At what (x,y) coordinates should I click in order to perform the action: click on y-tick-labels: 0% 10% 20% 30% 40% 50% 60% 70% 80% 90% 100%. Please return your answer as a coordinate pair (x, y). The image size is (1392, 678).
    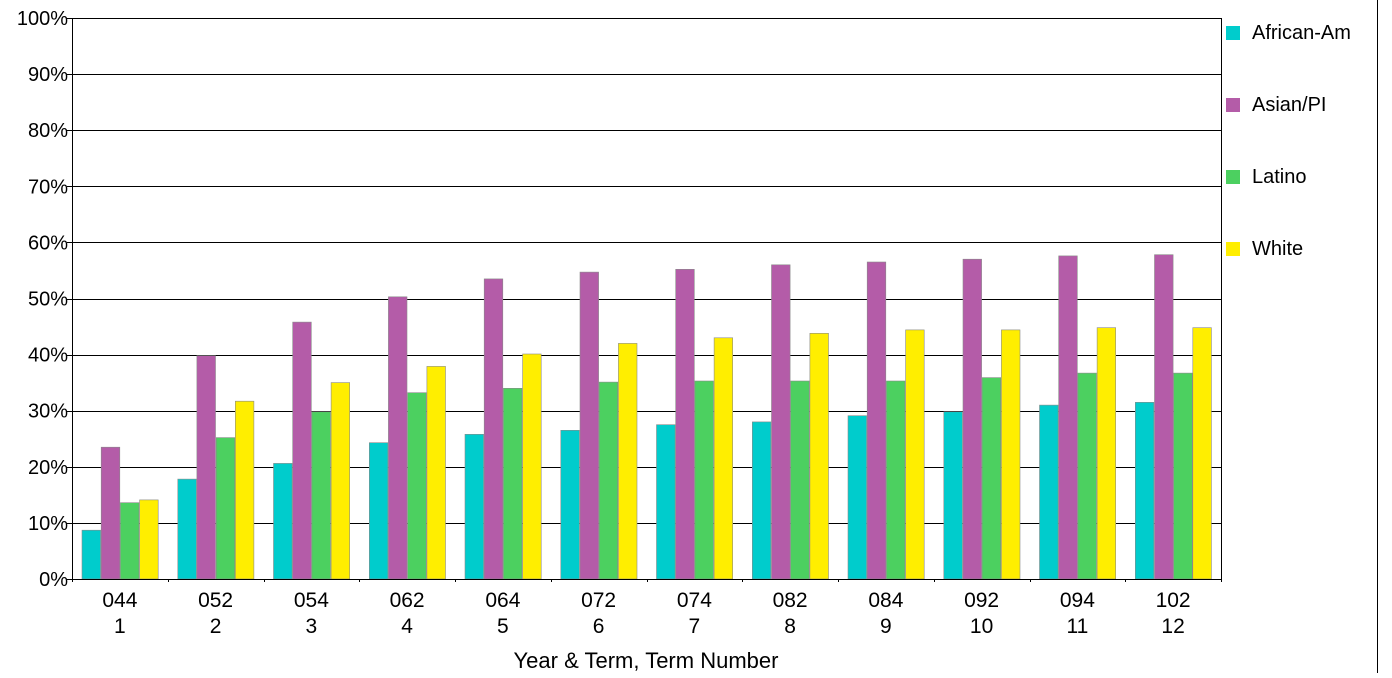
    Looking at the image, I should click on (42, 299).